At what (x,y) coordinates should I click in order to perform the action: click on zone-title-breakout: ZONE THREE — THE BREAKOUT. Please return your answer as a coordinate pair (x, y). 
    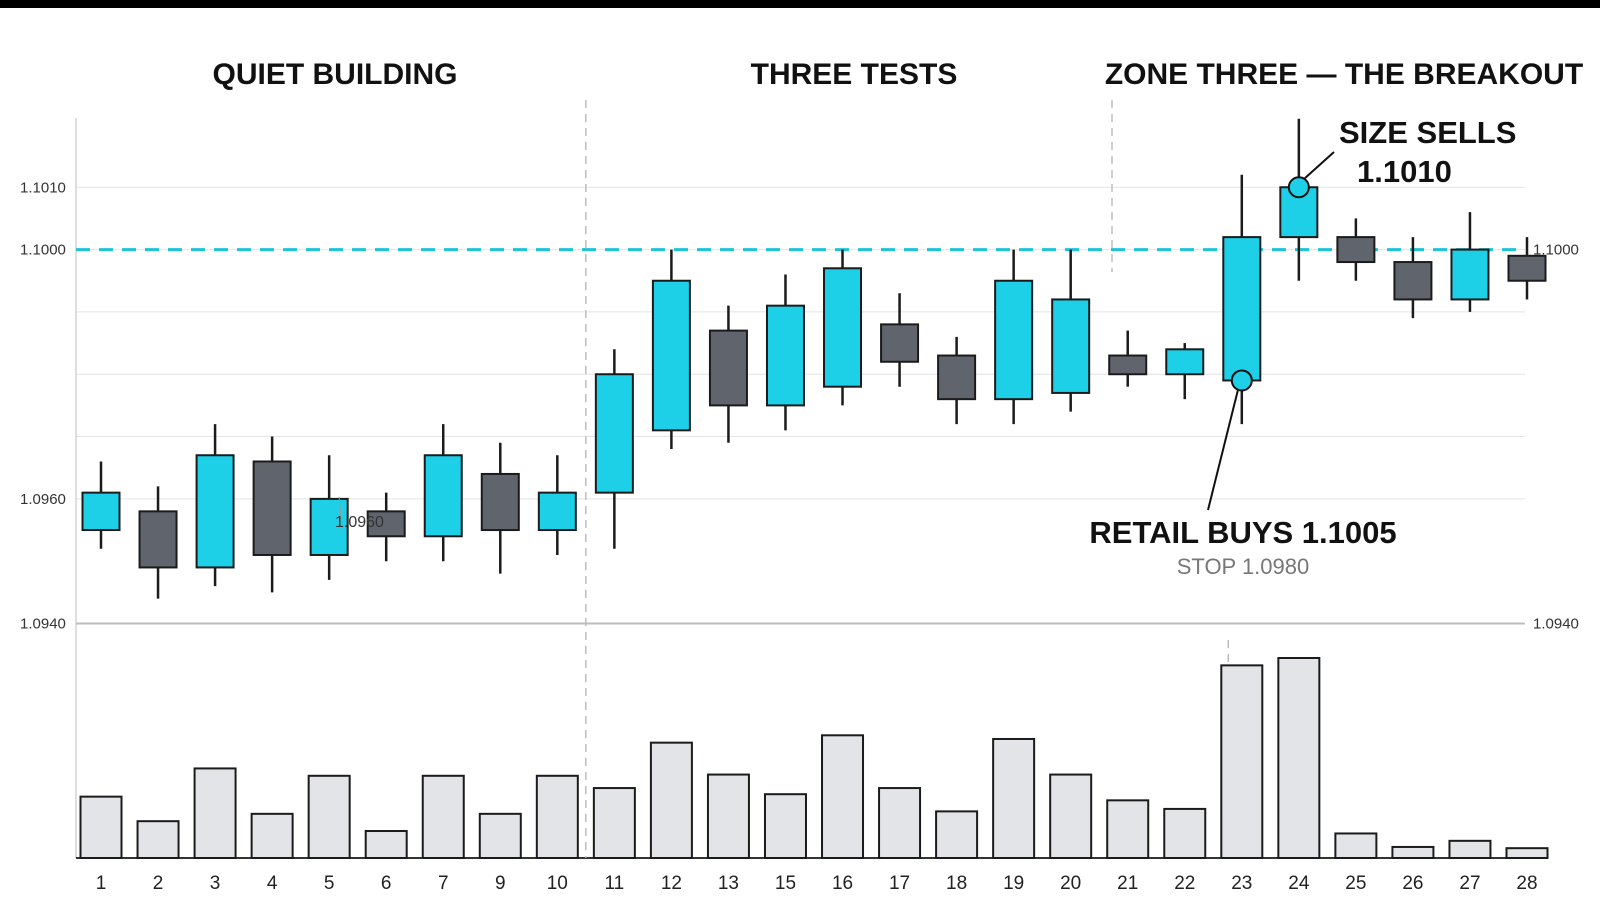
    Looking at the image, I should click on (1344, 74).